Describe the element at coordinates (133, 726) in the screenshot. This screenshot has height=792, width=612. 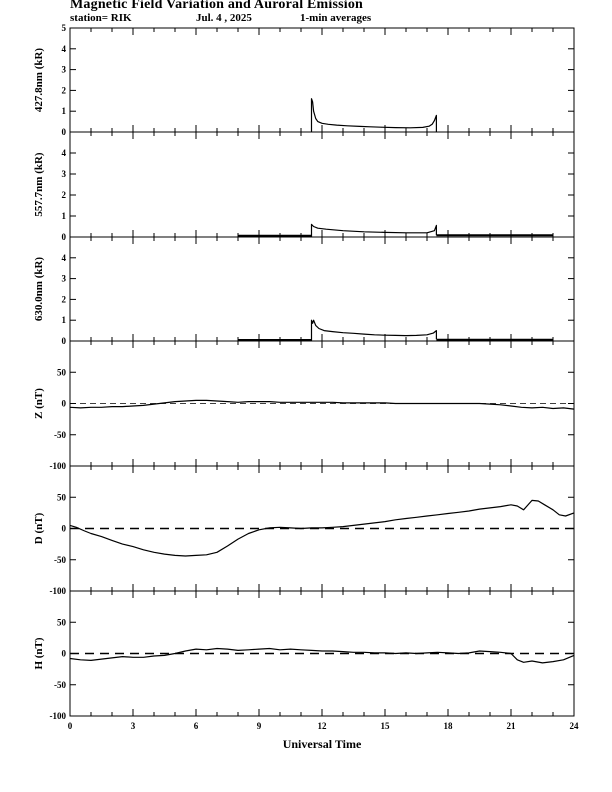
I see `xtick-label: 3` at that location.